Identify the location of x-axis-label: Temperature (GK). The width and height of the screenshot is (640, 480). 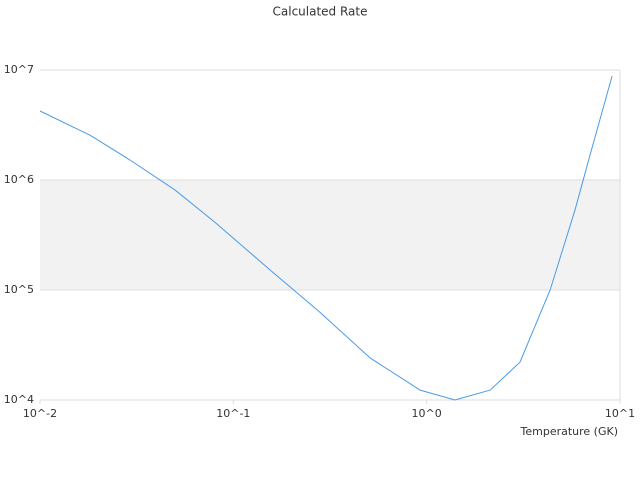
(569, 431).